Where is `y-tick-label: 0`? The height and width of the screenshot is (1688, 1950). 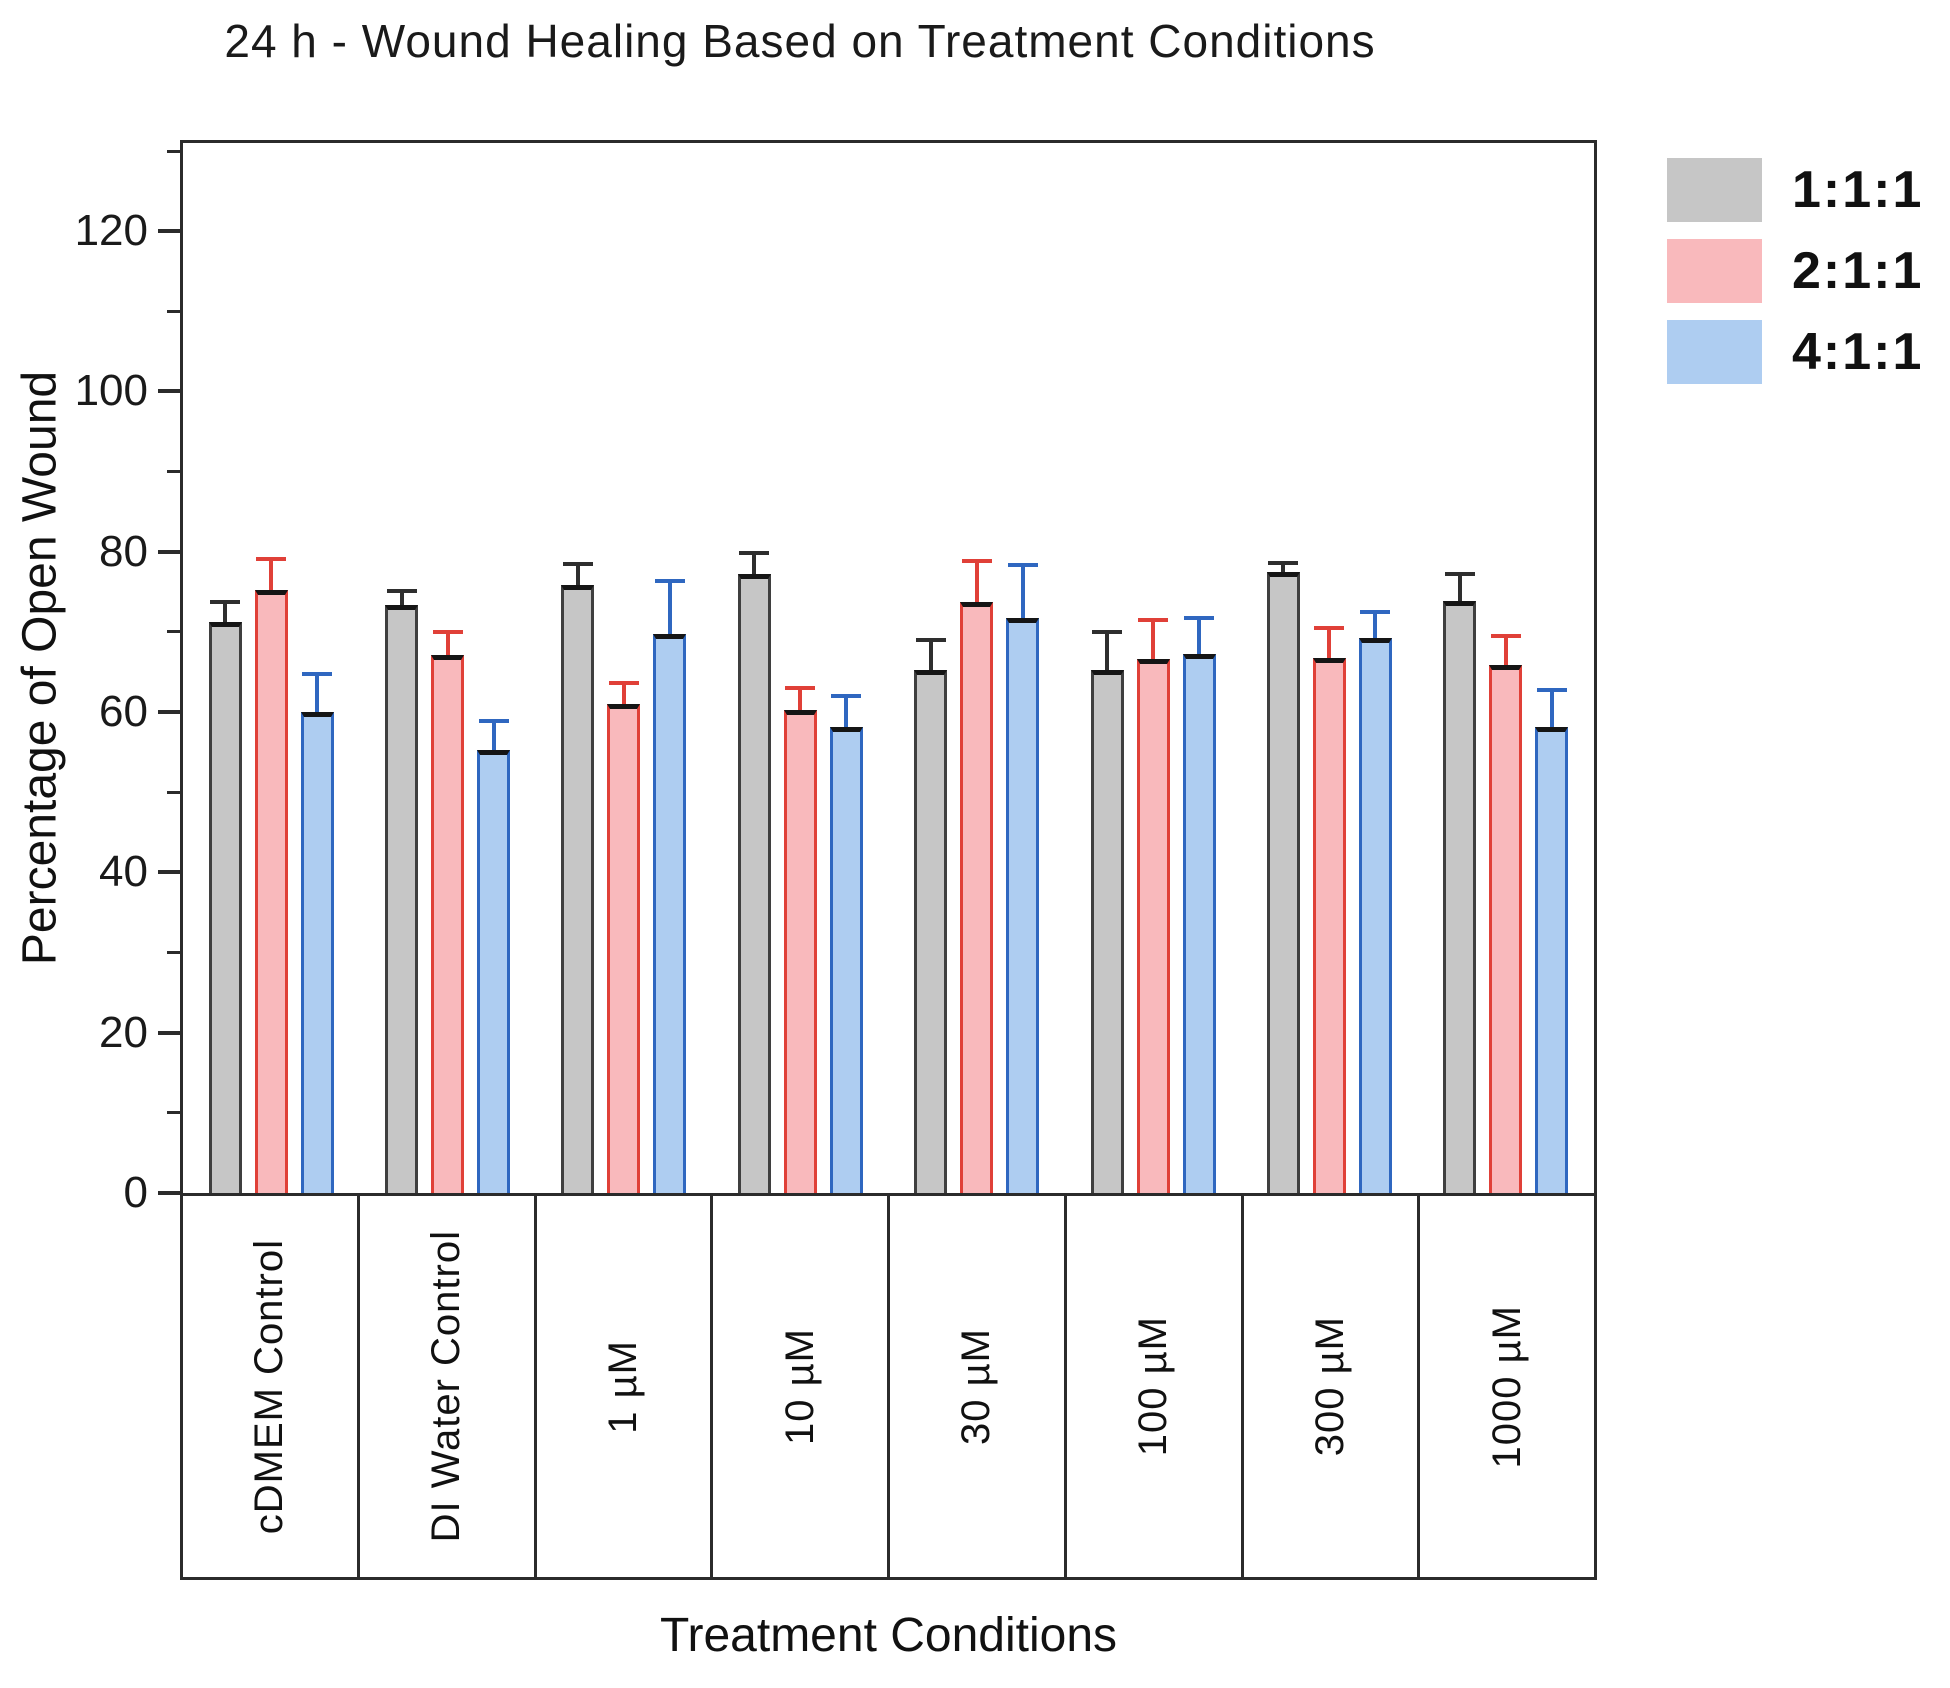 y-tick-label: 0 is located at coordinates (135, 1192).